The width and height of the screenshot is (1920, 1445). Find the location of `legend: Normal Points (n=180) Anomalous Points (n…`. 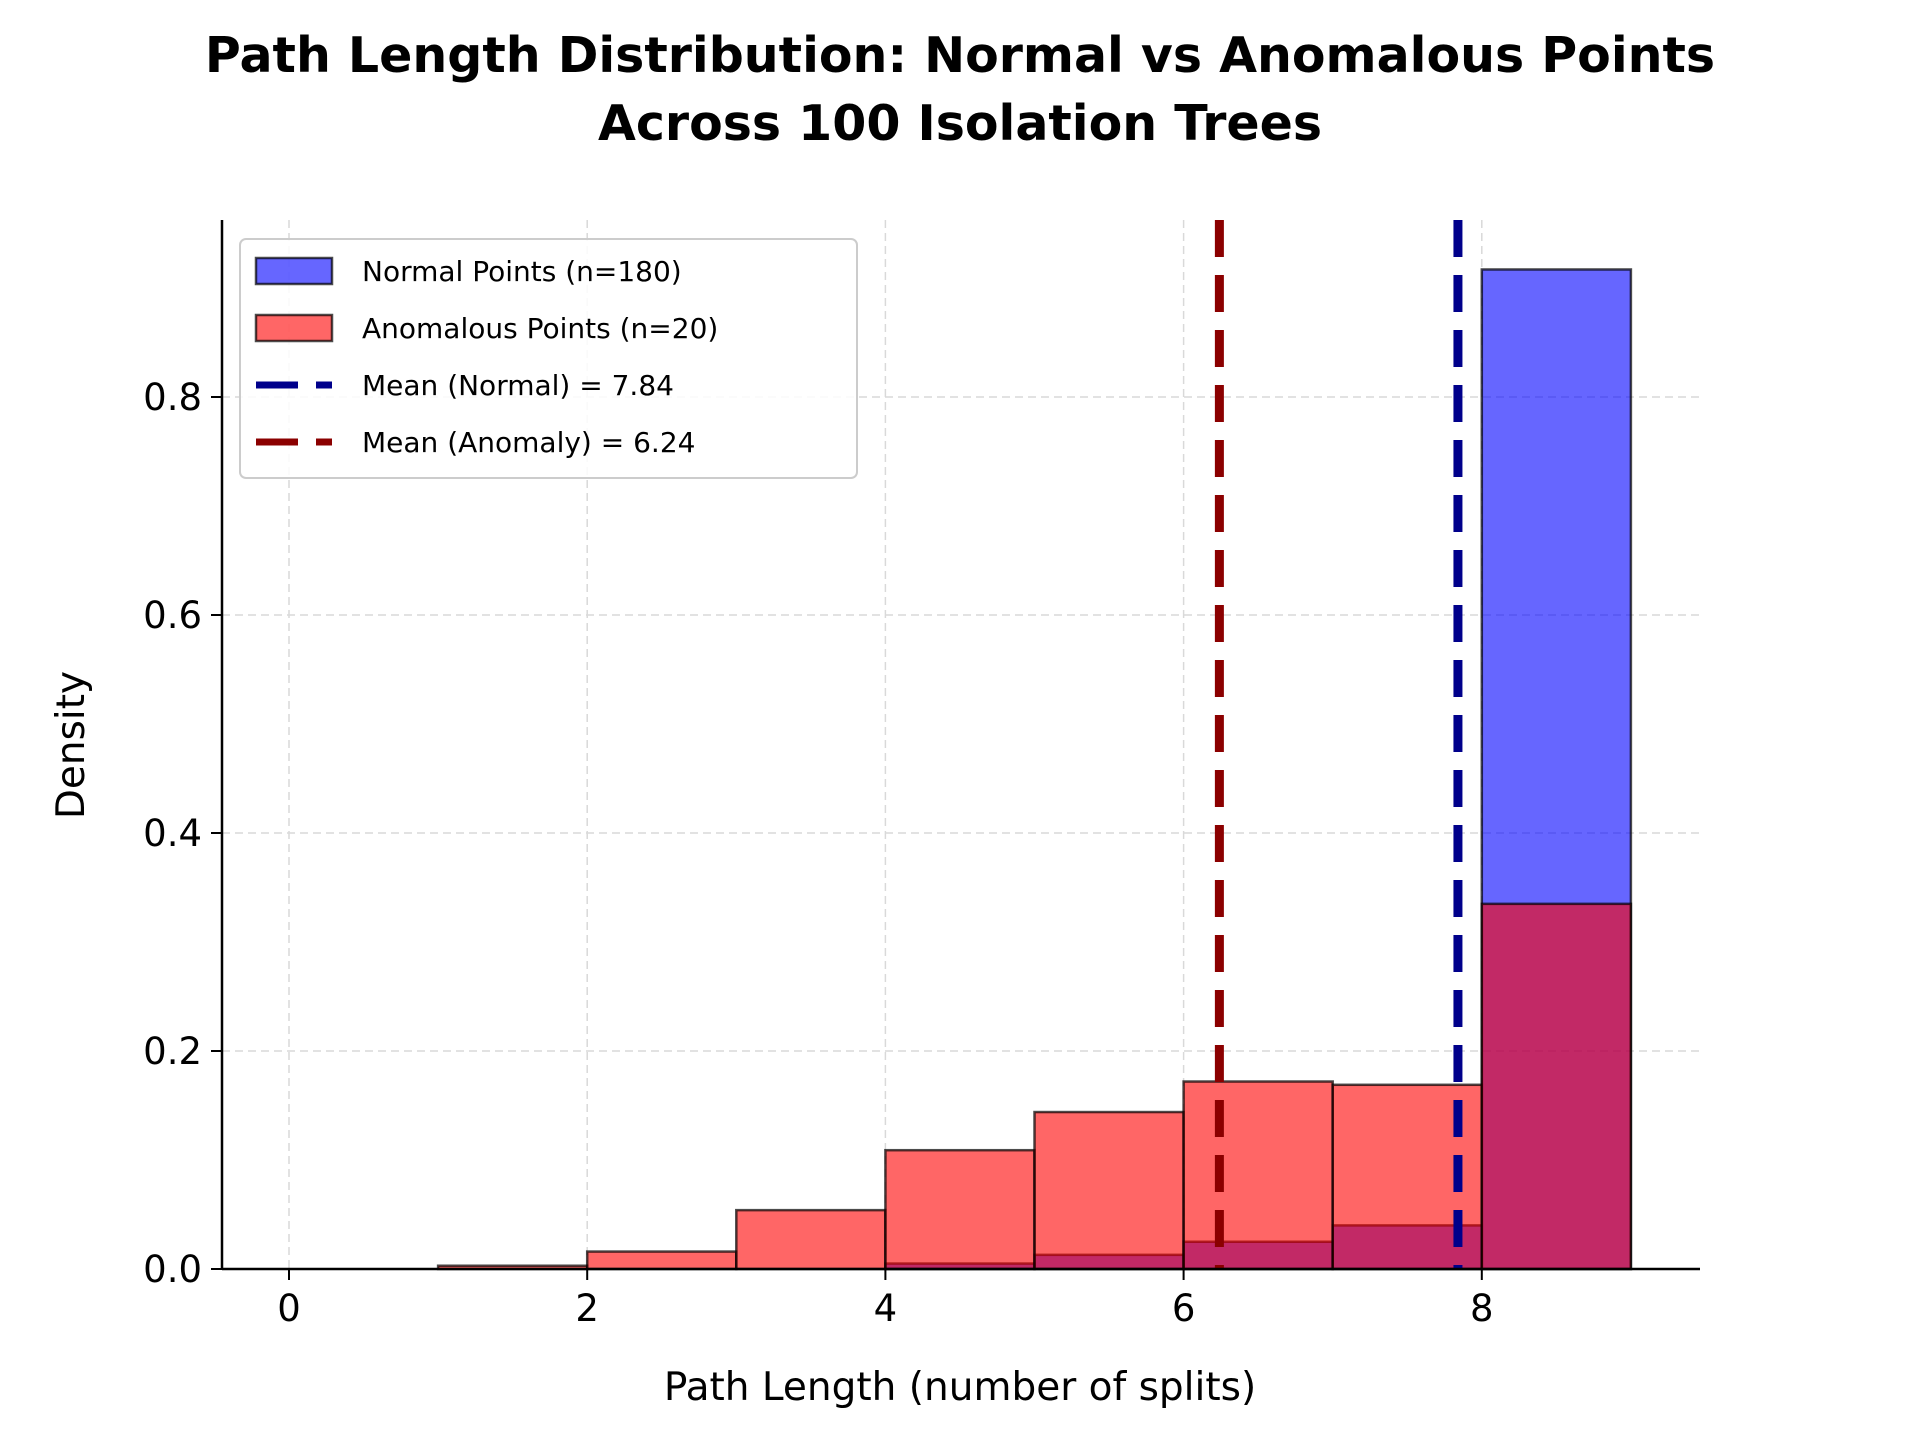

legend: Normal Points (n=180) Anomalous Points (n… is located at coordinates (548, 358).